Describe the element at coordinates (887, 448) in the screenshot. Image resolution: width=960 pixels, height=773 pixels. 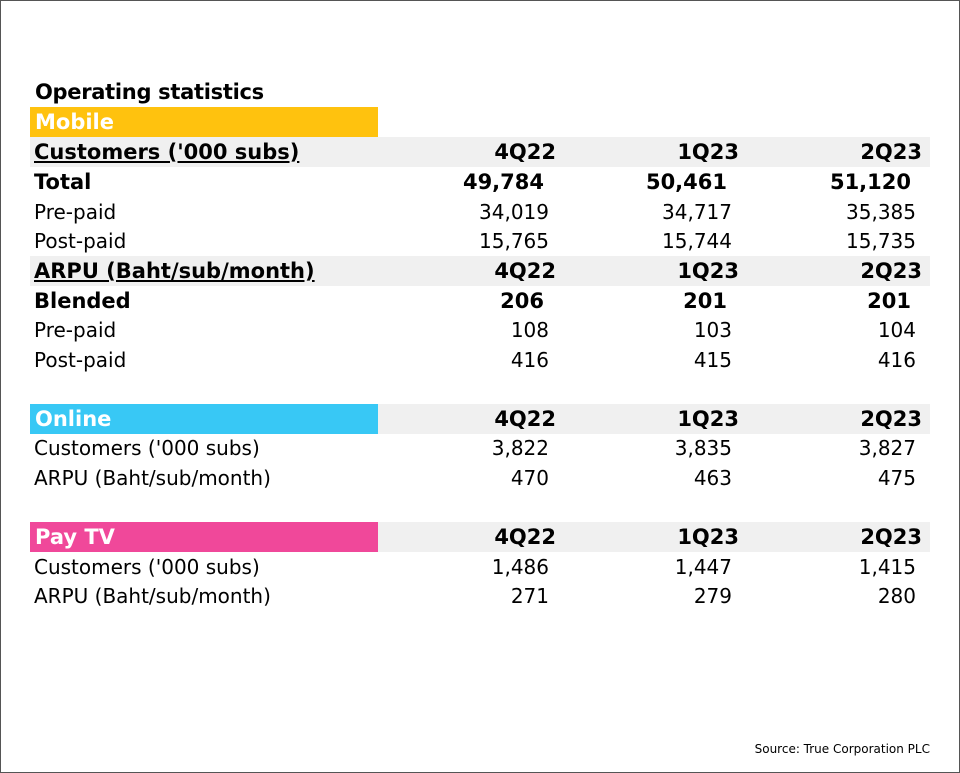
I see `row-value: 3,827` at that location.